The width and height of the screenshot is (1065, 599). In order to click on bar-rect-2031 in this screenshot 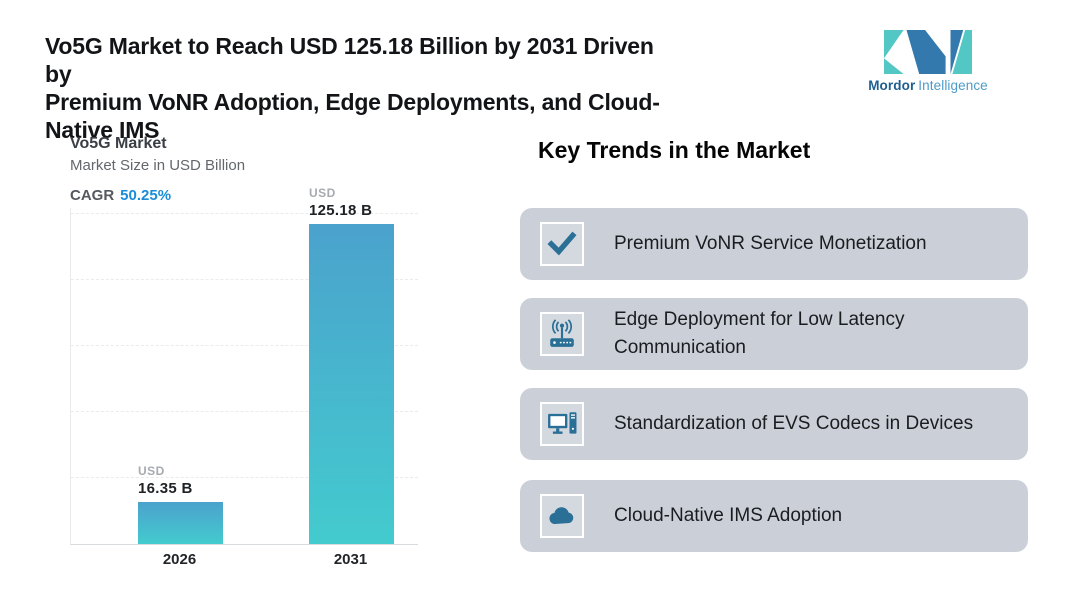, I will do `click(351, 384)`.